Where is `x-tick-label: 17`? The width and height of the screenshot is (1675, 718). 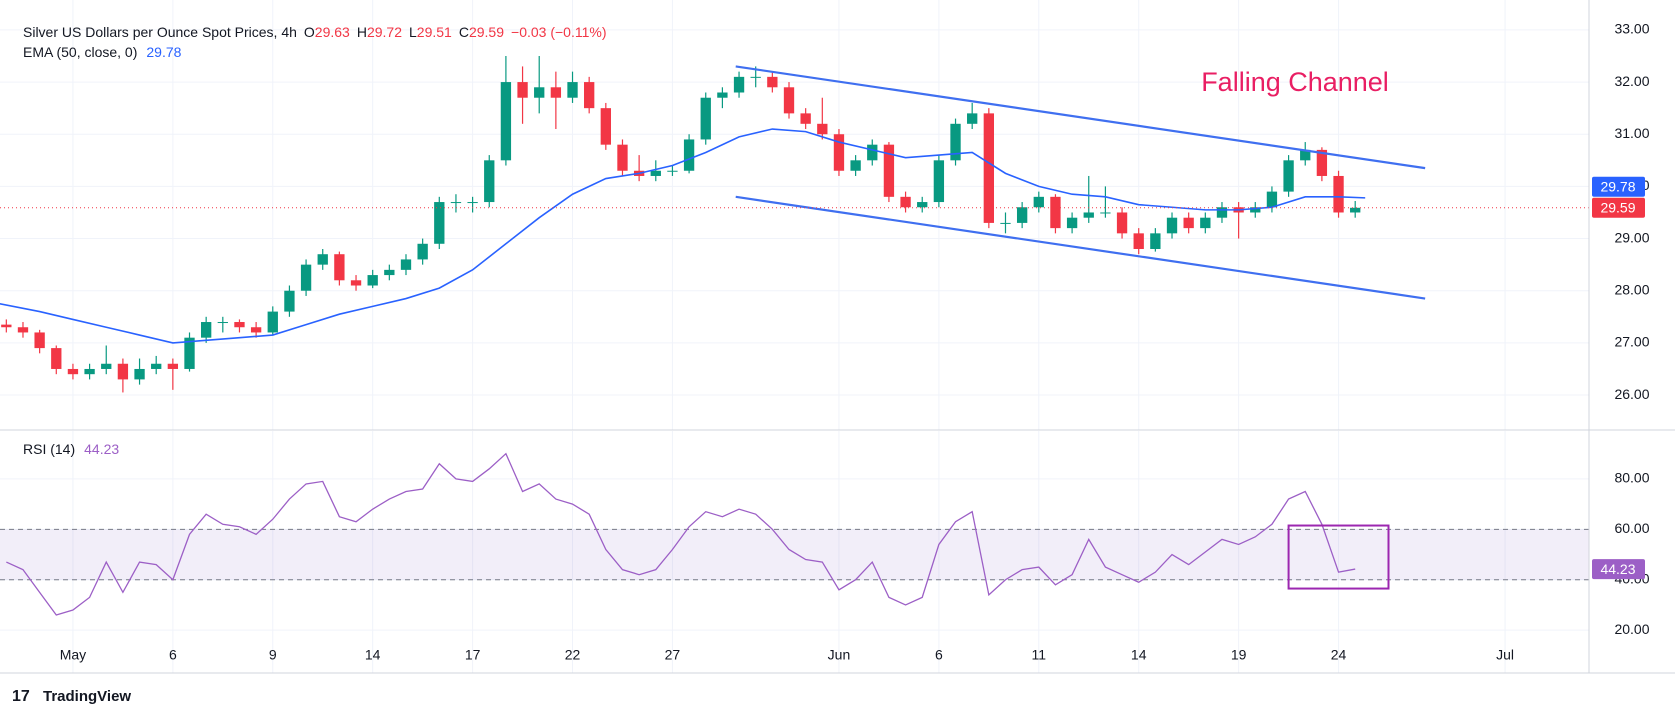 x-tick-label: 17 is located at coordinates (473, 655).